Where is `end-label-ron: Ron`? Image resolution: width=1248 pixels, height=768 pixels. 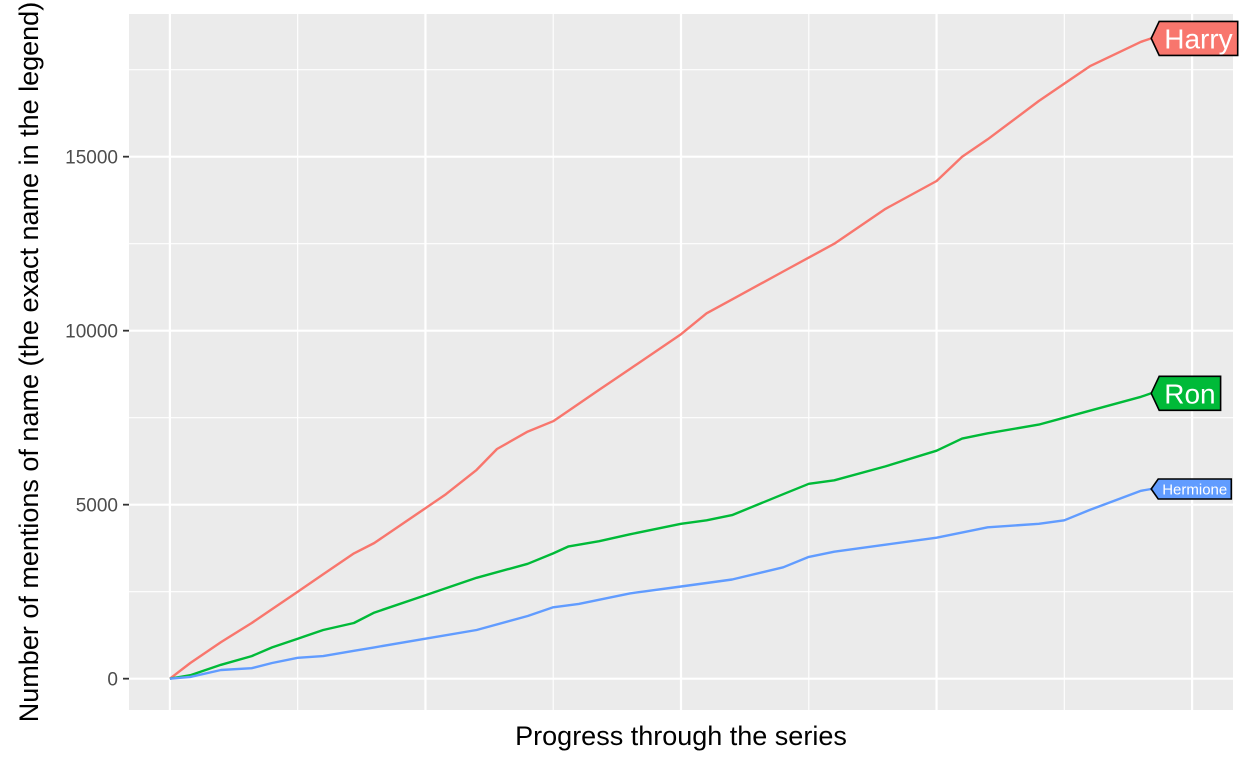 end-label-ron: Ron is located at coordinates (1186, 393).